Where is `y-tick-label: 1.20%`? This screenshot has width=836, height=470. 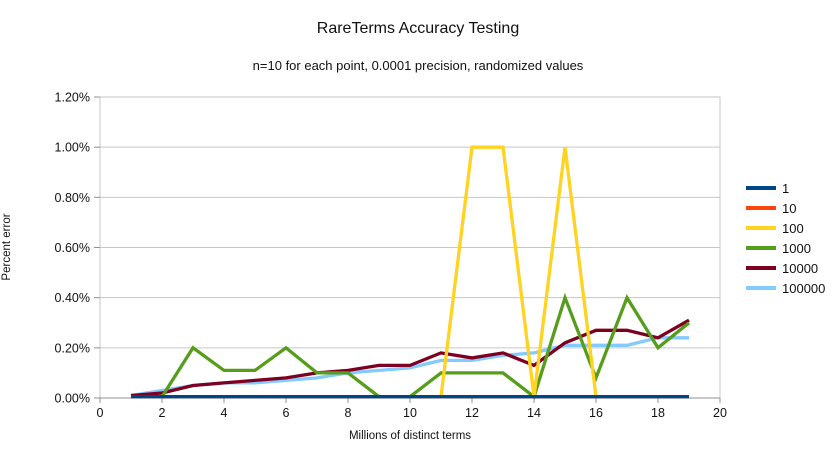 y-tick-label: 1.20% is located at coordinates (72, 98).